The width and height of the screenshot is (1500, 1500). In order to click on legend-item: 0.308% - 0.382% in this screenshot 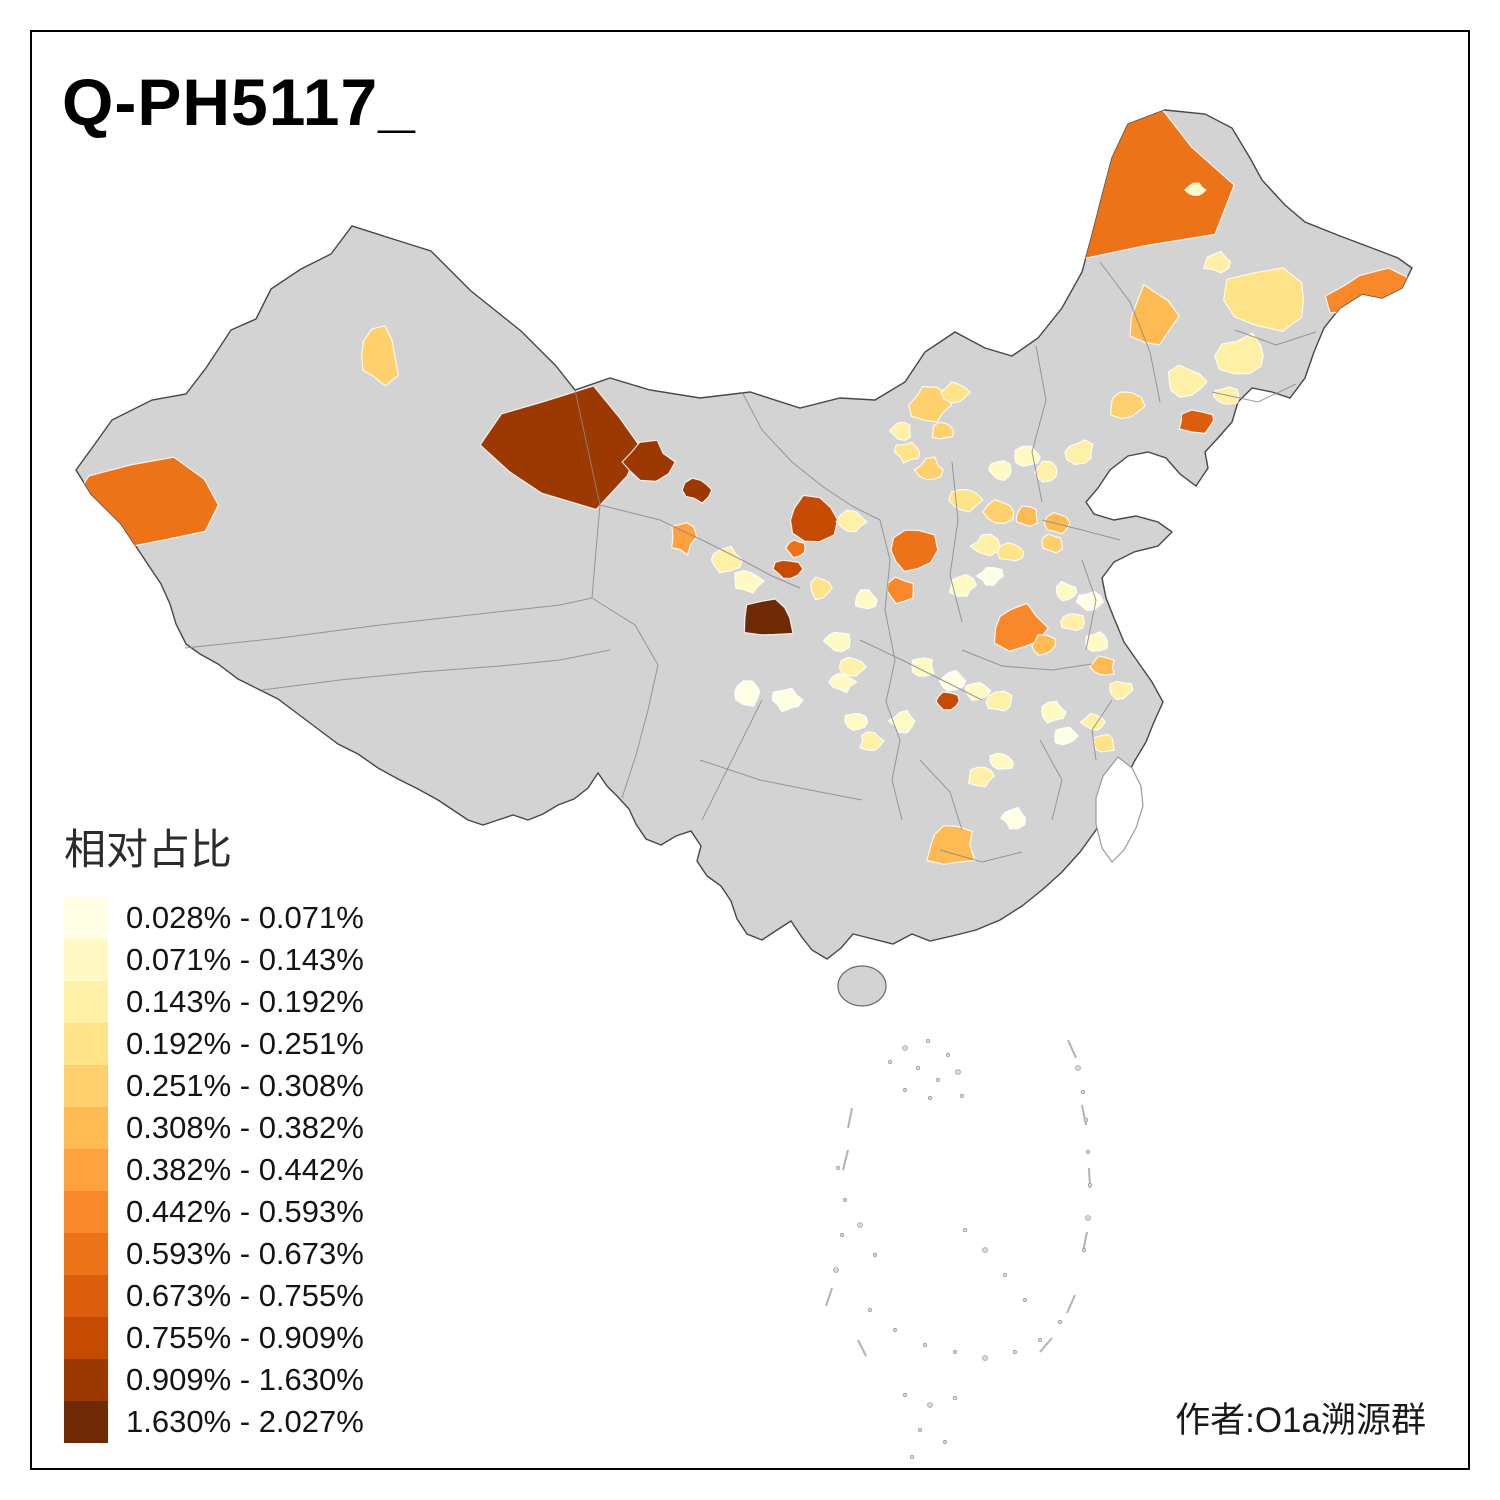, I will do `click(214, 1128)`.